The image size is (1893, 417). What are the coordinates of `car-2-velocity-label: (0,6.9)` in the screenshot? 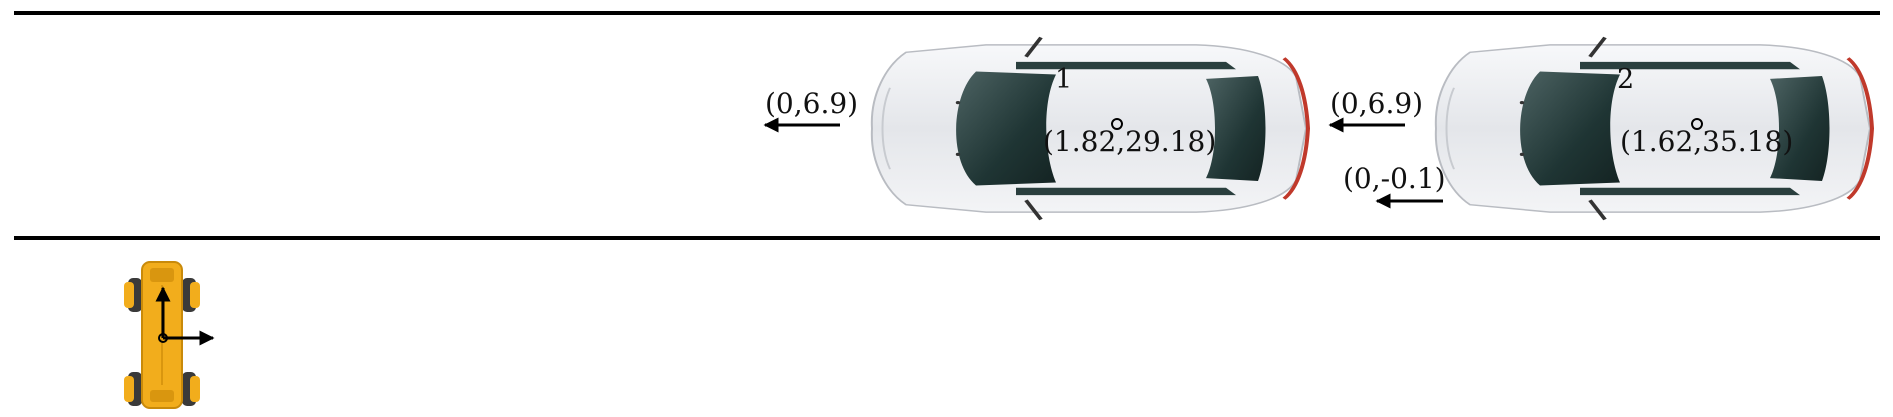 It's located at (1376, 103).